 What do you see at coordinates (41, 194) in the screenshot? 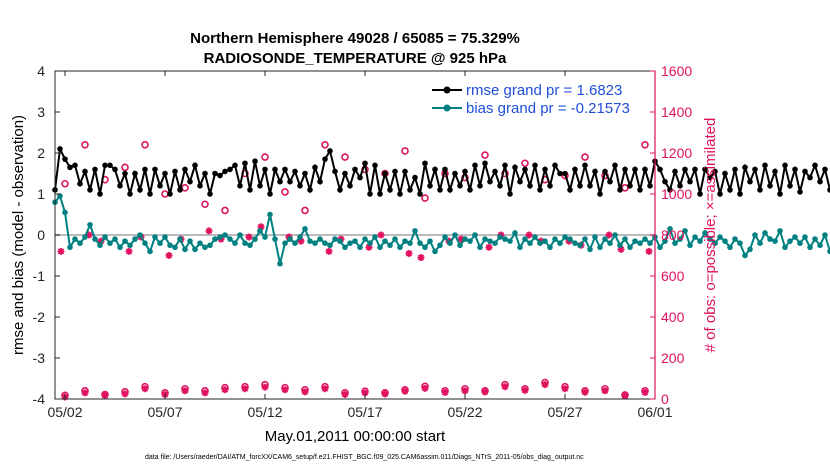
I see `left-y-tick-label: 1` at bounding box center [41, 194].